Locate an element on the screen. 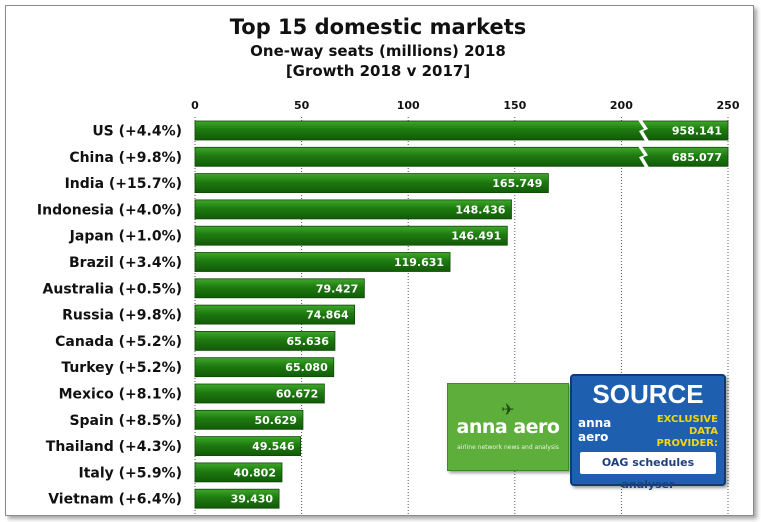 The image size is (761, 522). bar-value-label: 79.427 is located at coordinates (337, 288).